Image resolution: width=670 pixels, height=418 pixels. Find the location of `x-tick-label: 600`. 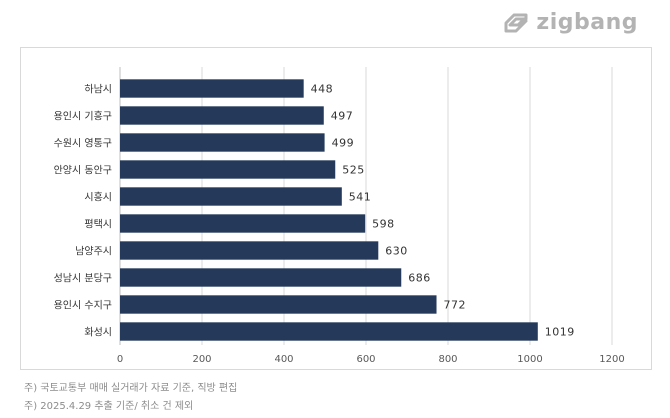

x-tick-label: 600 is located at coordinates (365, 359).